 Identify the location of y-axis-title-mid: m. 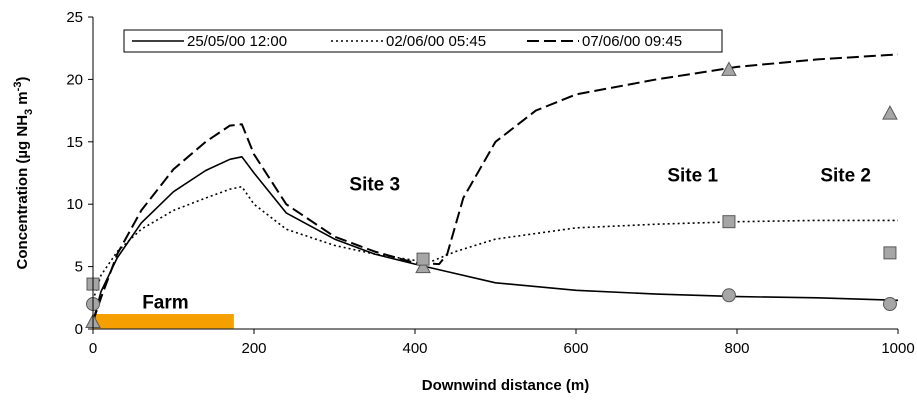
(22, 100).